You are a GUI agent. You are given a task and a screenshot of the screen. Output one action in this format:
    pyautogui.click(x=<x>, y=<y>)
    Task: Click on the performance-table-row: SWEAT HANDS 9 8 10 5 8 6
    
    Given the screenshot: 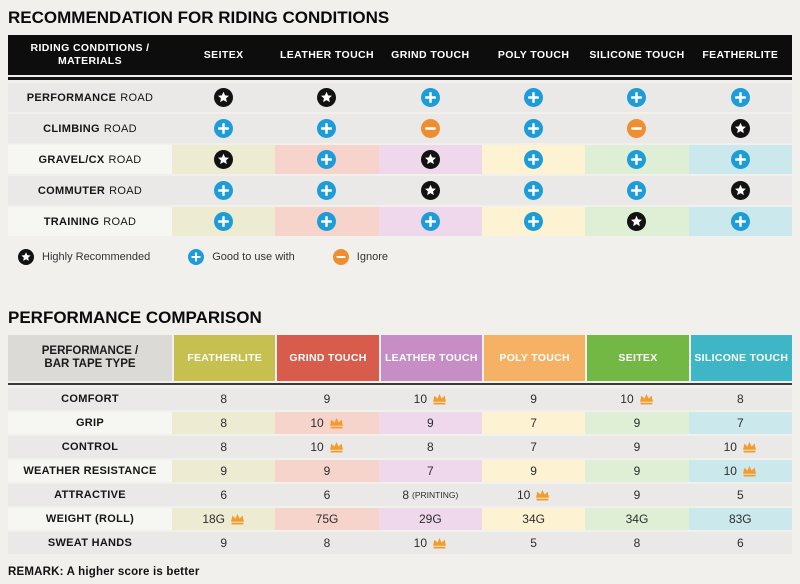 What is the action you would take?
    pyautogui.click(x=400, y=543)
    